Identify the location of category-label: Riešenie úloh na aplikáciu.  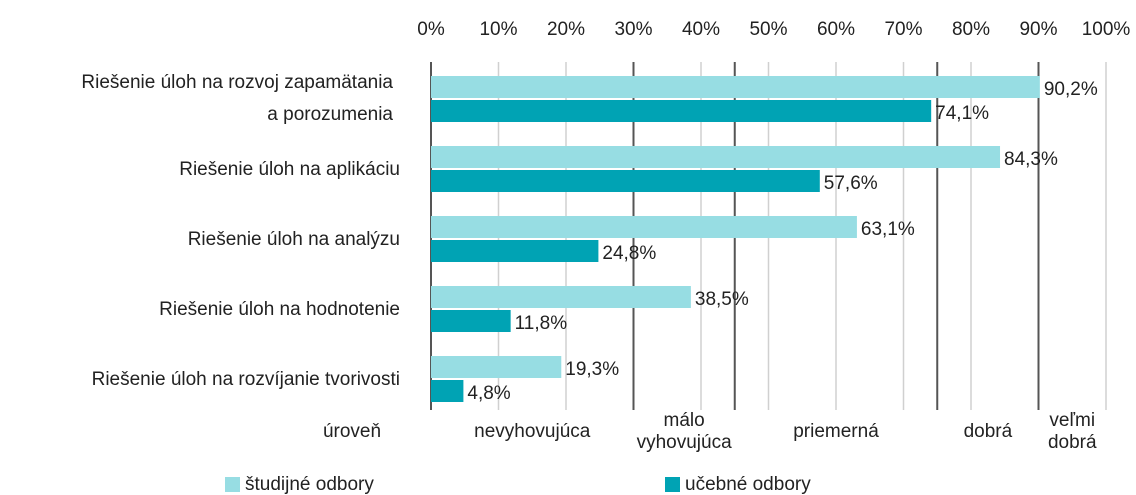
(289, 169).